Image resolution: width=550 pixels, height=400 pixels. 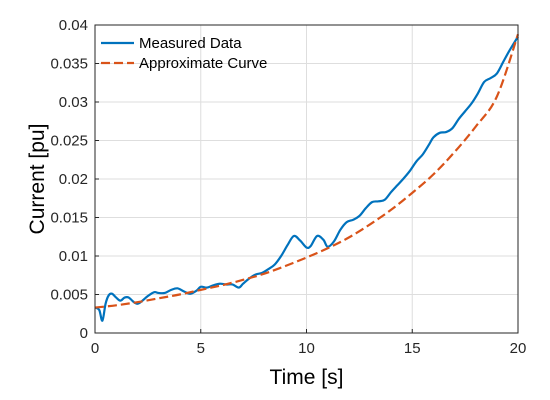 What do you see at coordinates (184, 53) in the screenshot?
I see `legend: Measured Data Approximate Curve` at bounding box center [184, 53].